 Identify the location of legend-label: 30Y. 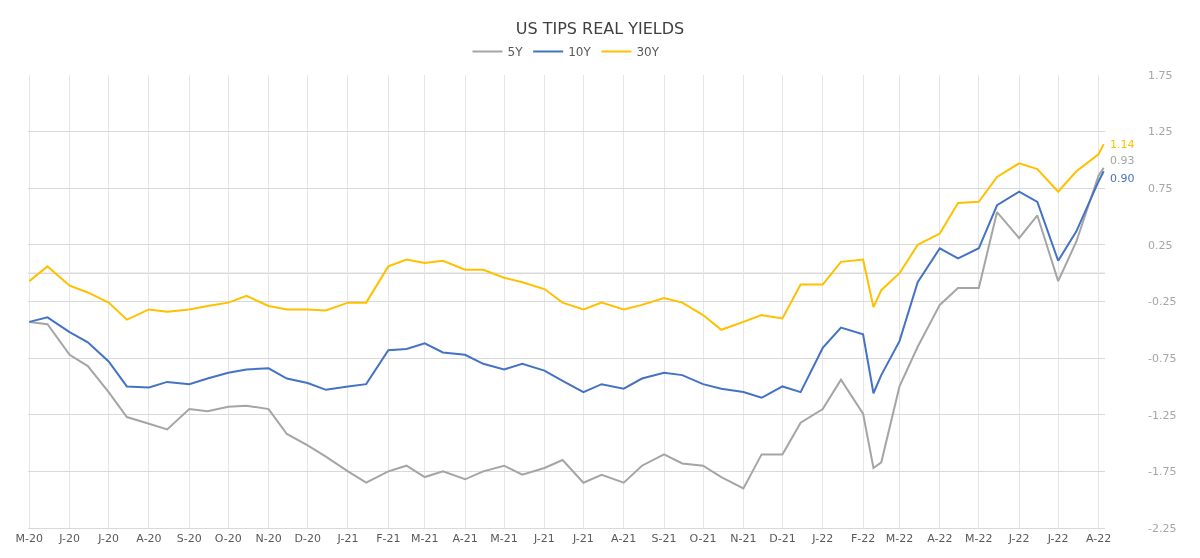
(648, 52).